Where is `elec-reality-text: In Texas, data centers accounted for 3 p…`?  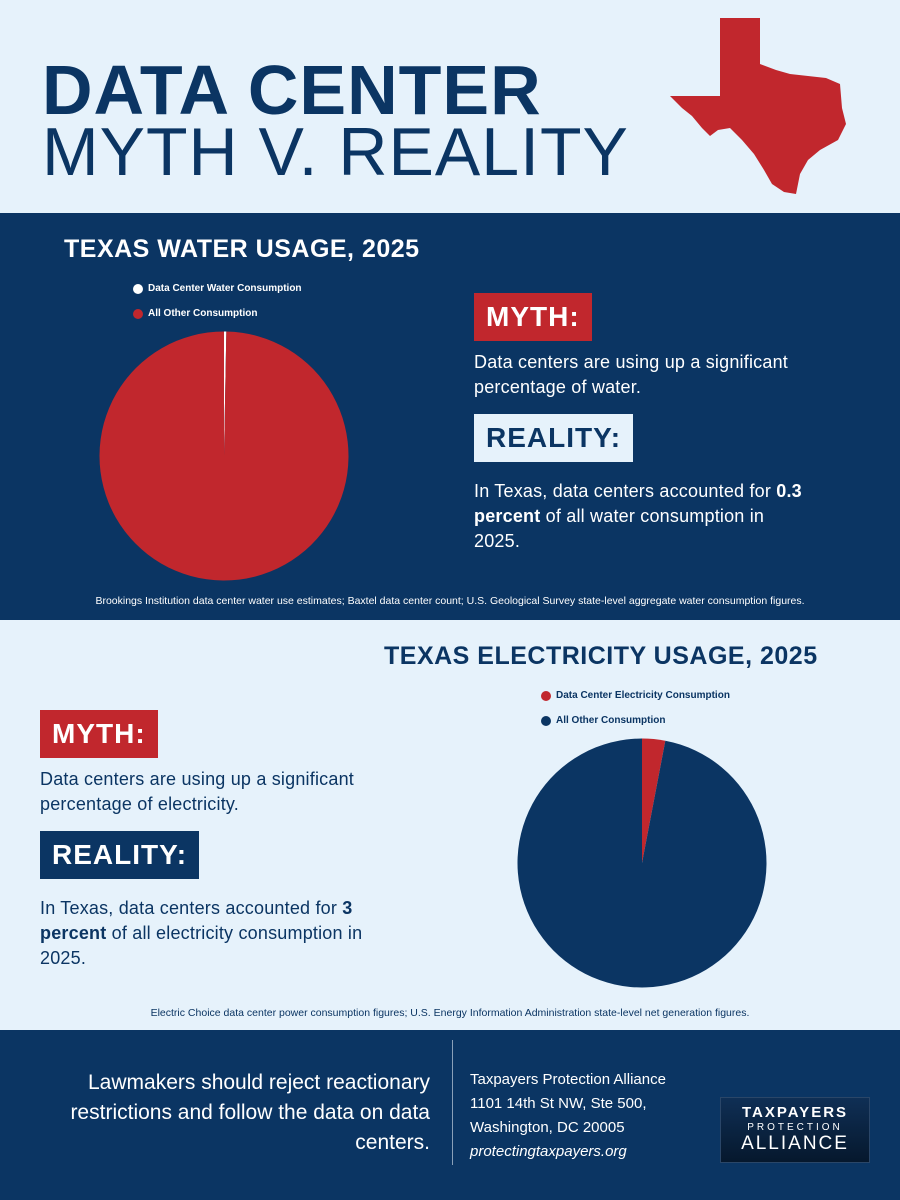 elec-reality-text: In Texas, data centers accounted for 3 p… is located at coordinates (205, 933).